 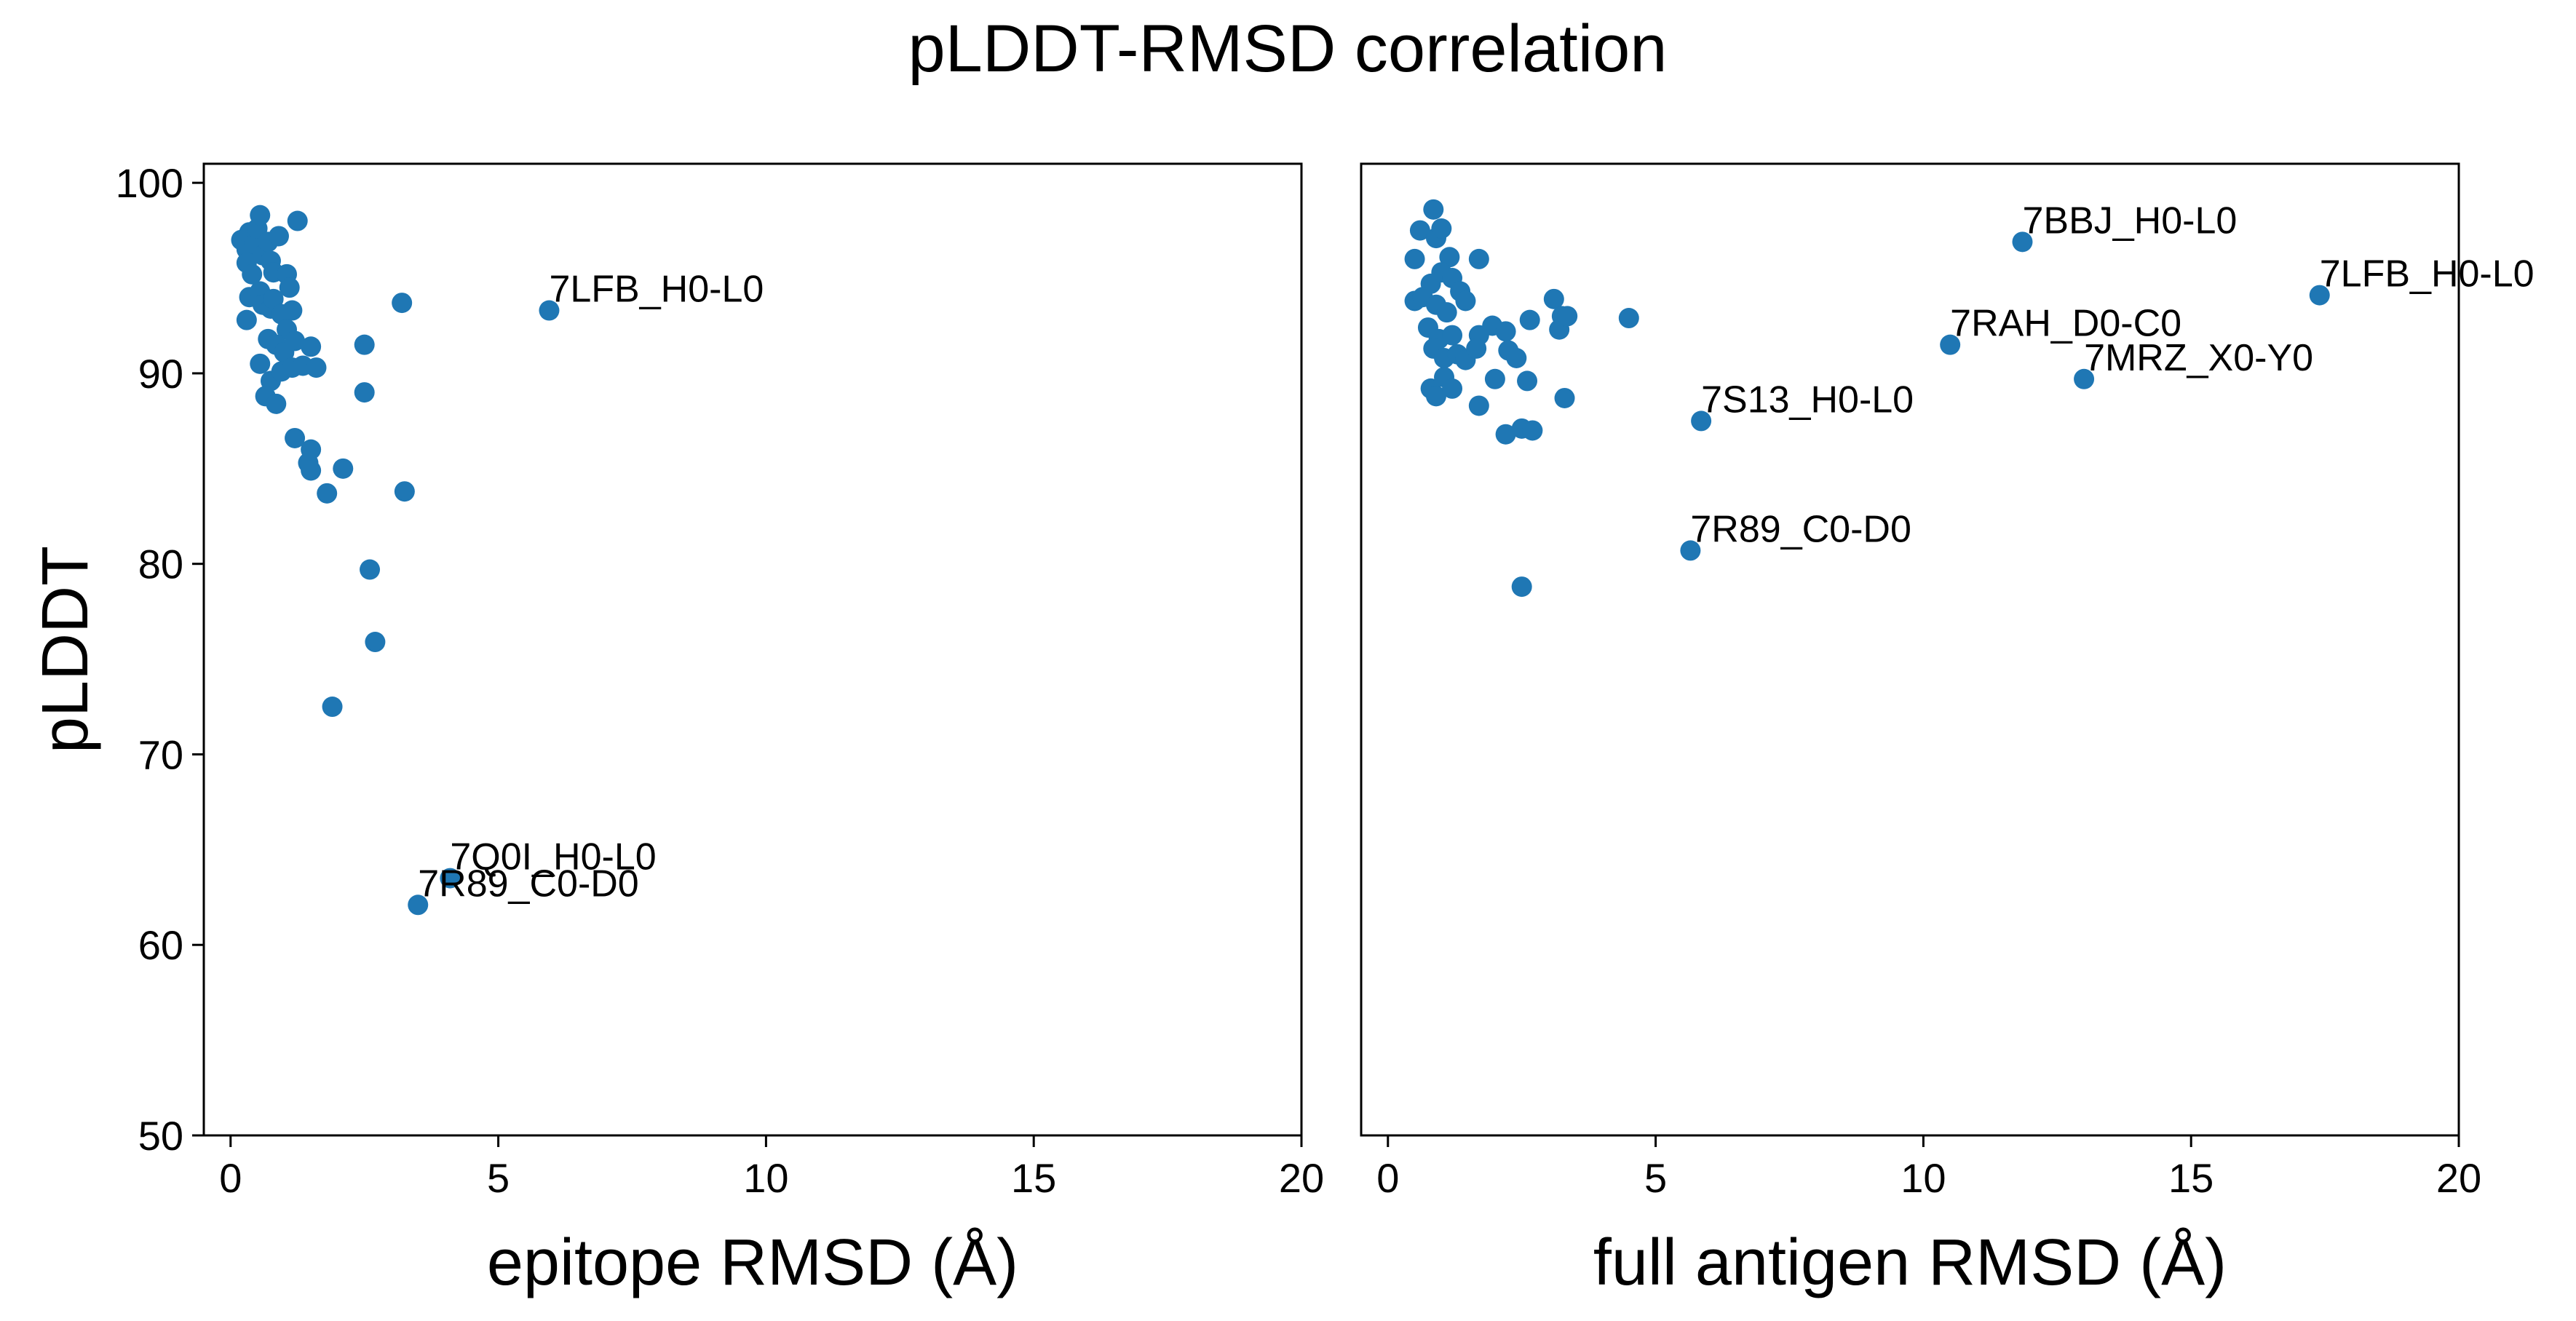 I want to click on y-tick-label: 100, so click(x=149, y=183).